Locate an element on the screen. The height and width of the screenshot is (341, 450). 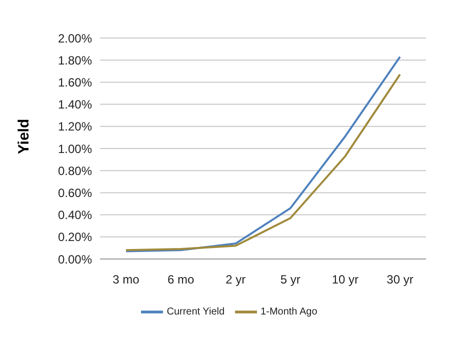
y-tick-label: 0.40% is located at coordinates (75, 215).